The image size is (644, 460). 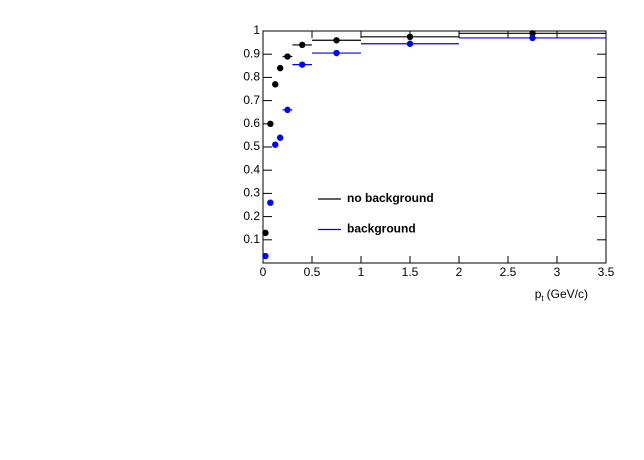 I want to click on y-tick-label: 0.6, so click(x=251, y=123).